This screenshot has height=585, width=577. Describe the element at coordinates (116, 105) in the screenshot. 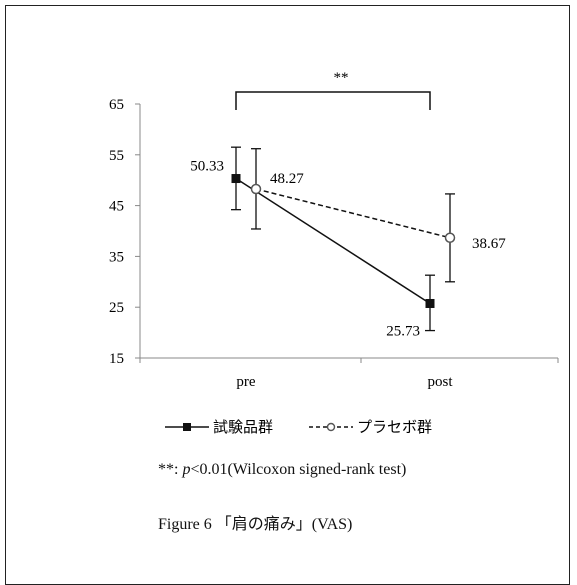

I see `y-tick-label: 65` at that location.